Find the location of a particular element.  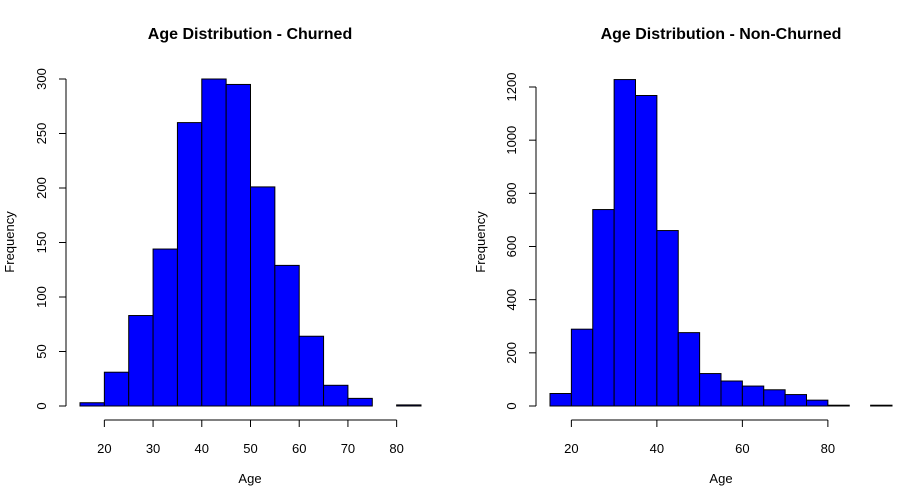

chart-title: Age Distribution - Churned is located at coordinates (250, 34).